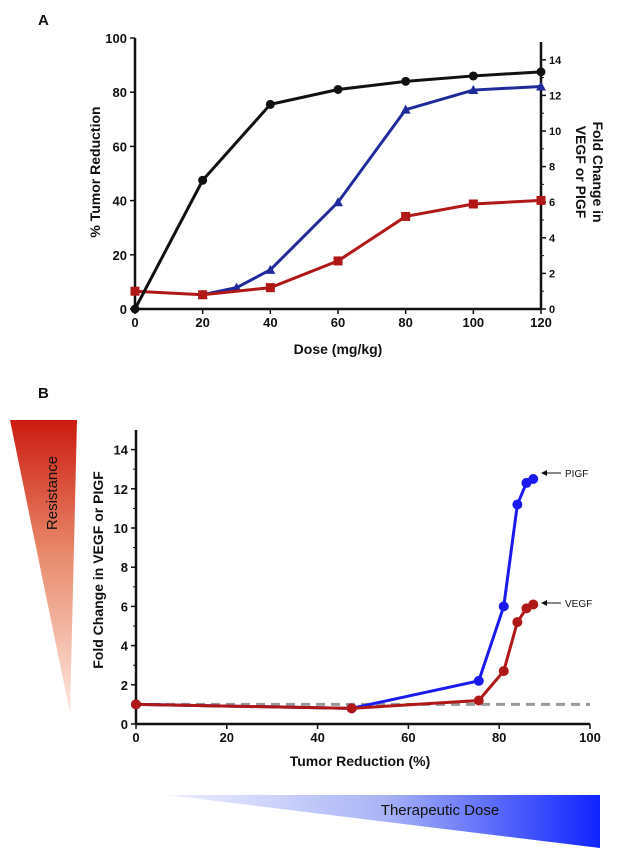  I want to click on panel-b-x-label: Tumor Reduction (%), so click(360, 761).